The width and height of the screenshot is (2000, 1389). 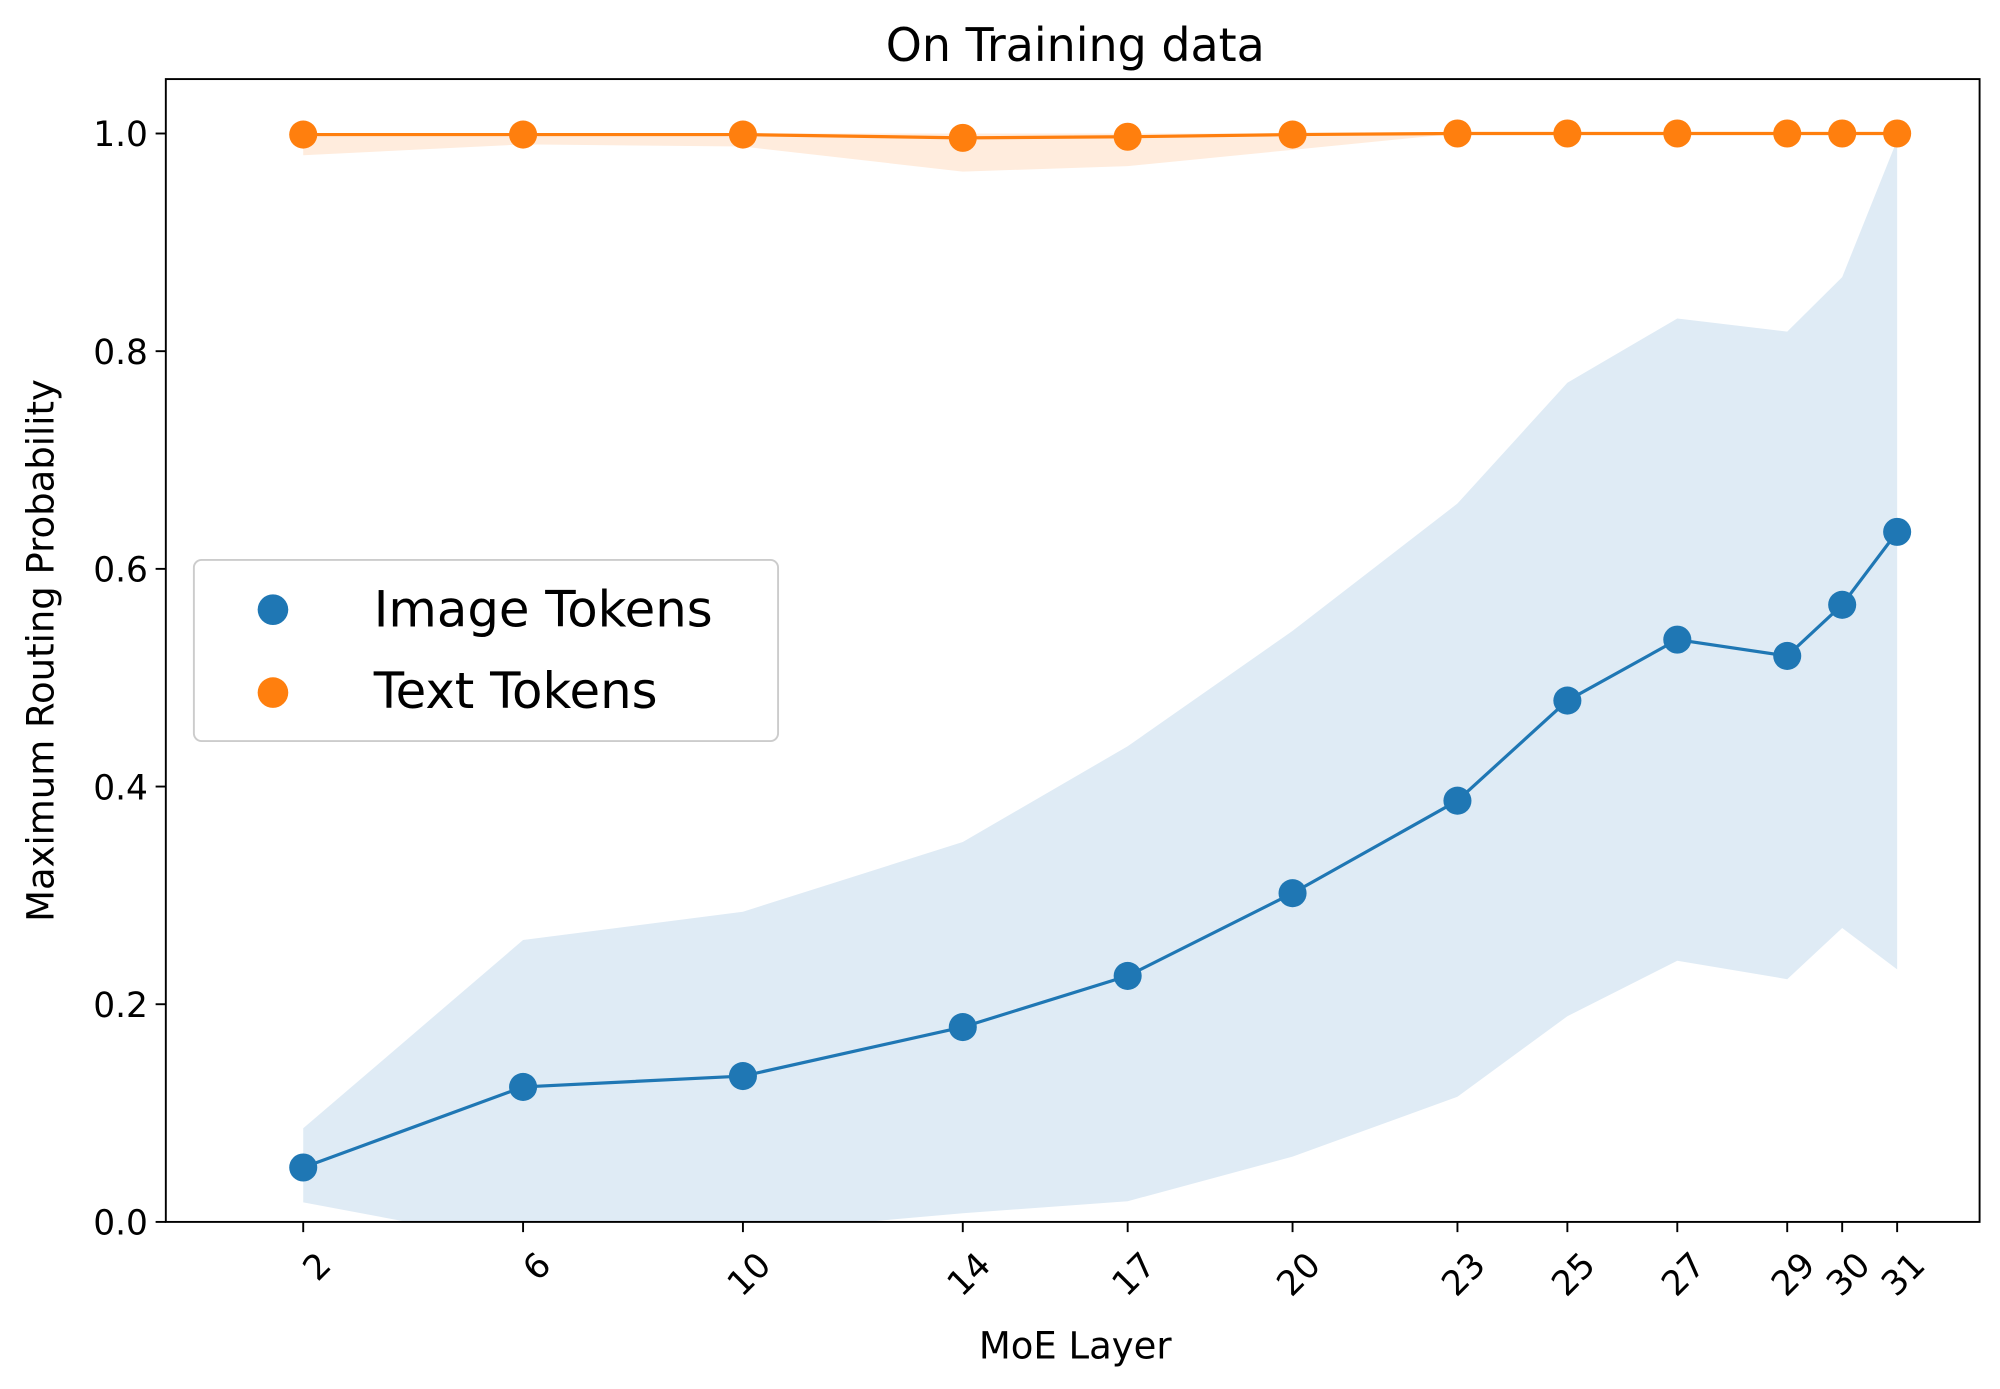 What do you see at coordinates (1848, 1274) in the screenshot?
I see `x-tick-label: 30` at bounding box center [1848, 1274].